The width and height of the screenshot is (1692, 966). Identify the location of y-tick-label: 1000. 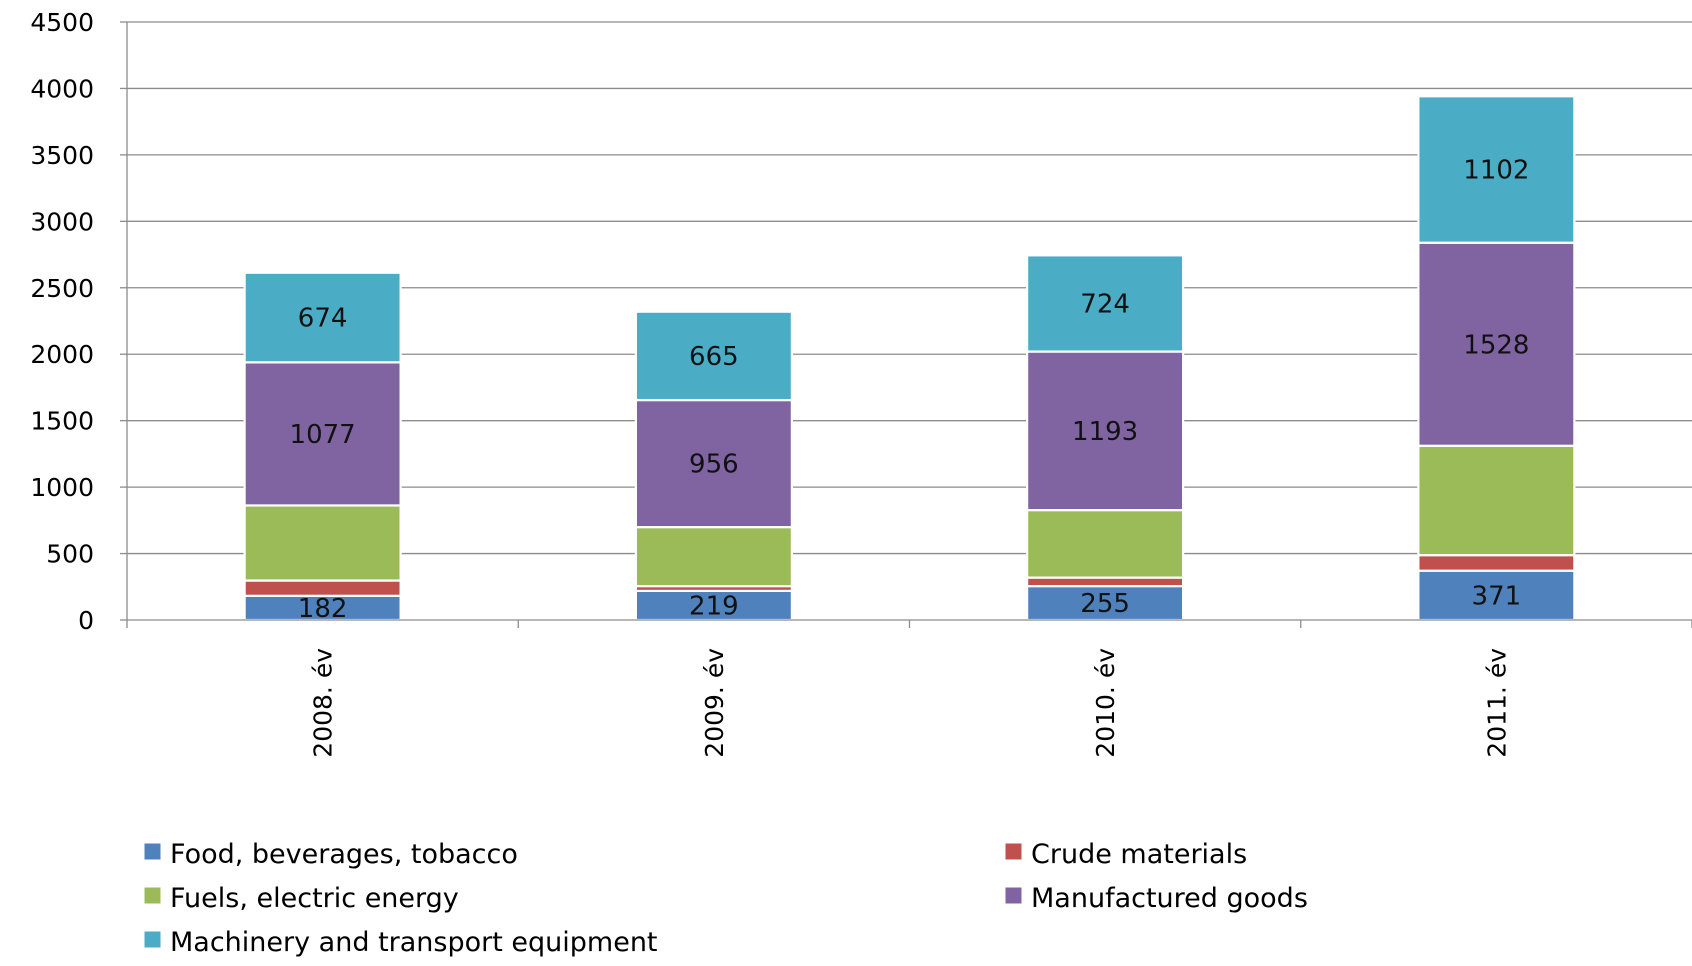
(62, 487).